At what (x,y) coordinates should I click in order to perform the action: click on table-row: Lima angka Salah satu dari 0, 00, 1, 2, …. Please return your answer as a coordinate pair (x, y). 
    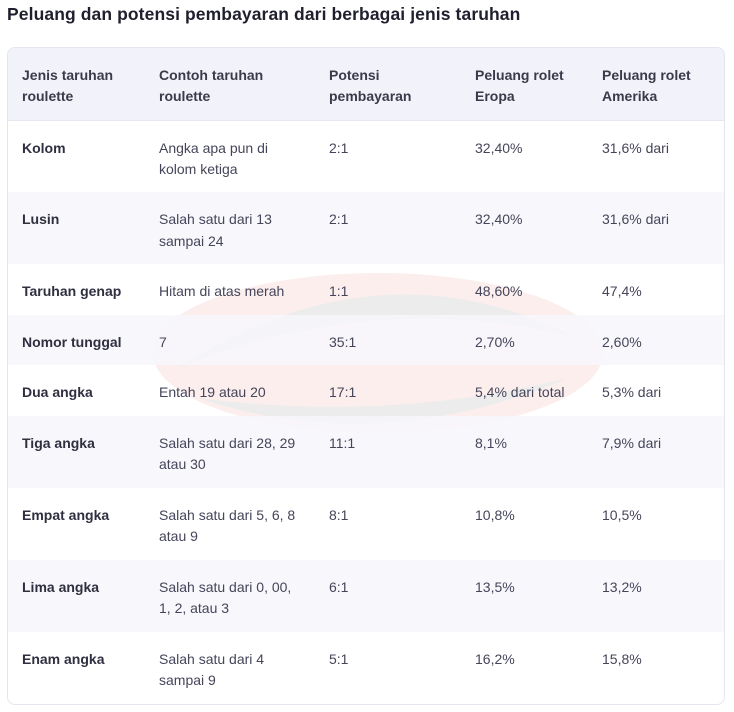
    Looking at the image, I should click on (366, 595).